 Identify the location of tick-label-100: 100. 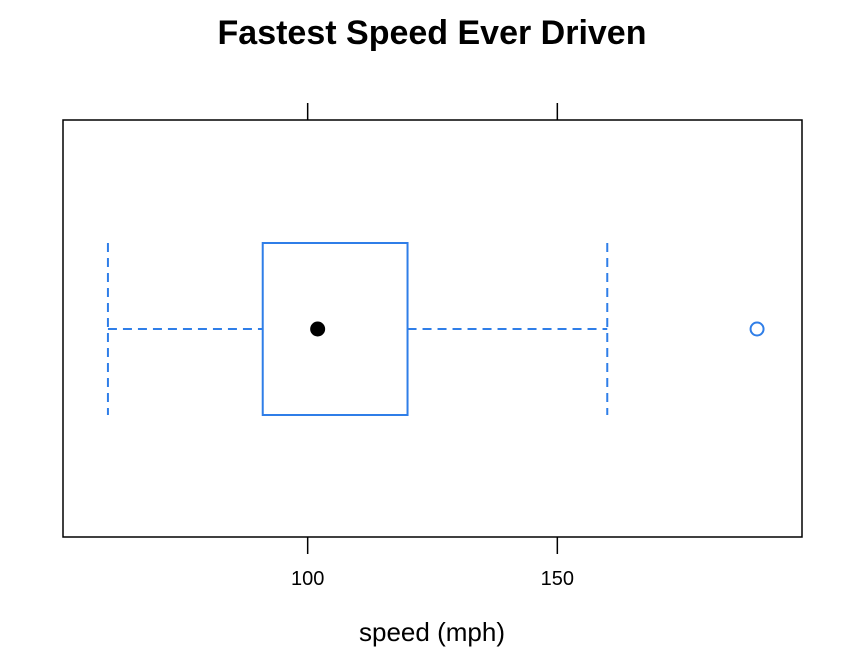
(307, 579).